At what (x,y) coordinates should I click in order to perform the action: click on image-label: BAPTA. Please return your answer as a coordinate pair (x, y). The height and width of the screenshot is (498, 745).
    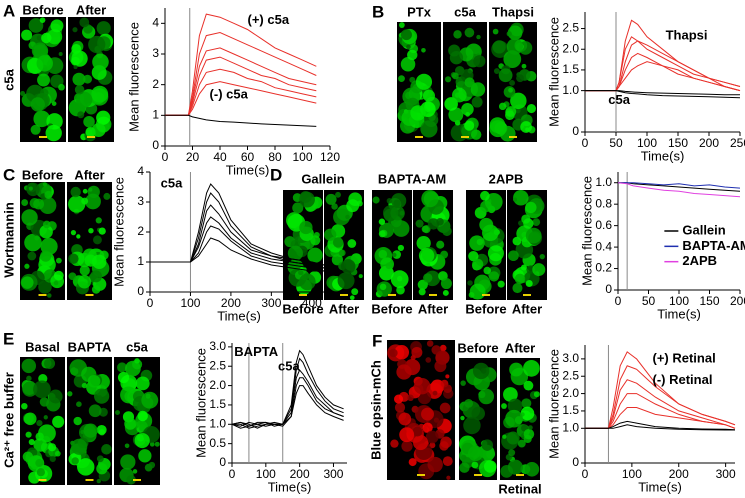
    Looking at the image, I should click on (90, 346).